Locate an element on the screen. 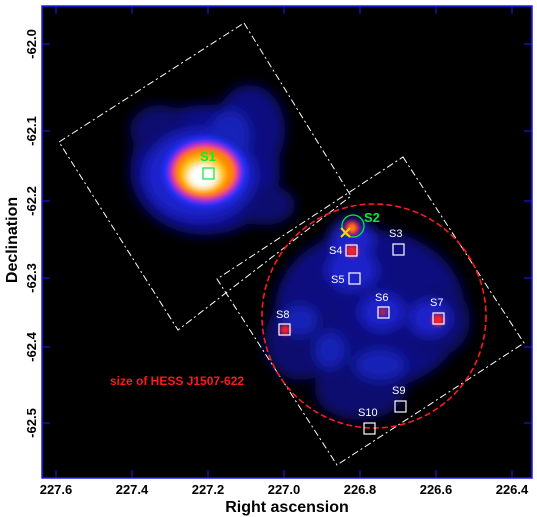  source-s10: S10 is located at coordinates (368, 421).